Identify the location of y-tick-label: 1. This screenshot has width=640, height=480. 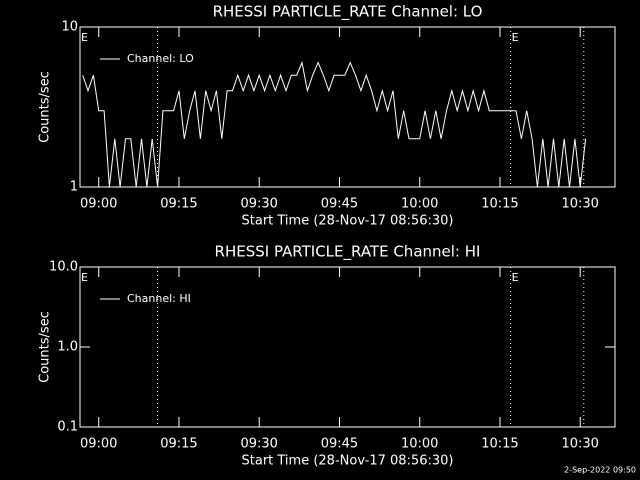
(74, 187).